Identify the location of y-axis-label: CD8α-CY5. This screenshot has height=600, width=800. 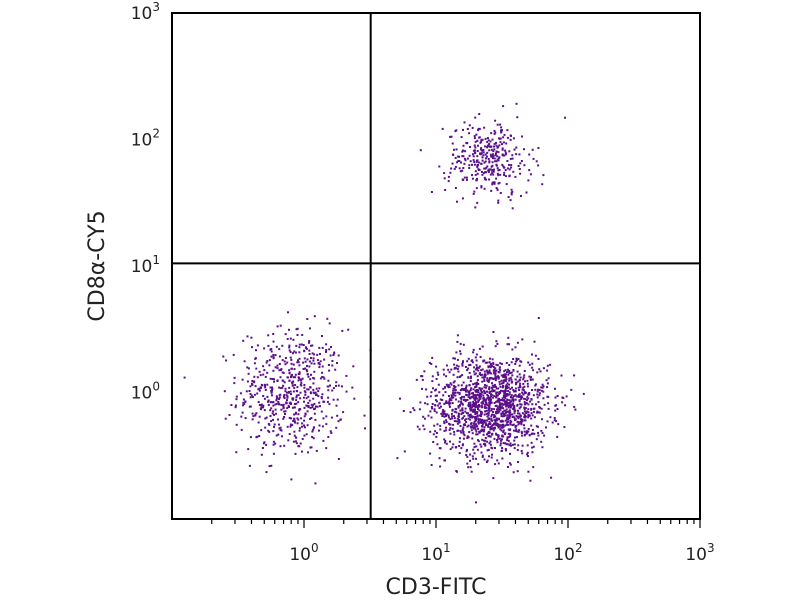
(97, 265).